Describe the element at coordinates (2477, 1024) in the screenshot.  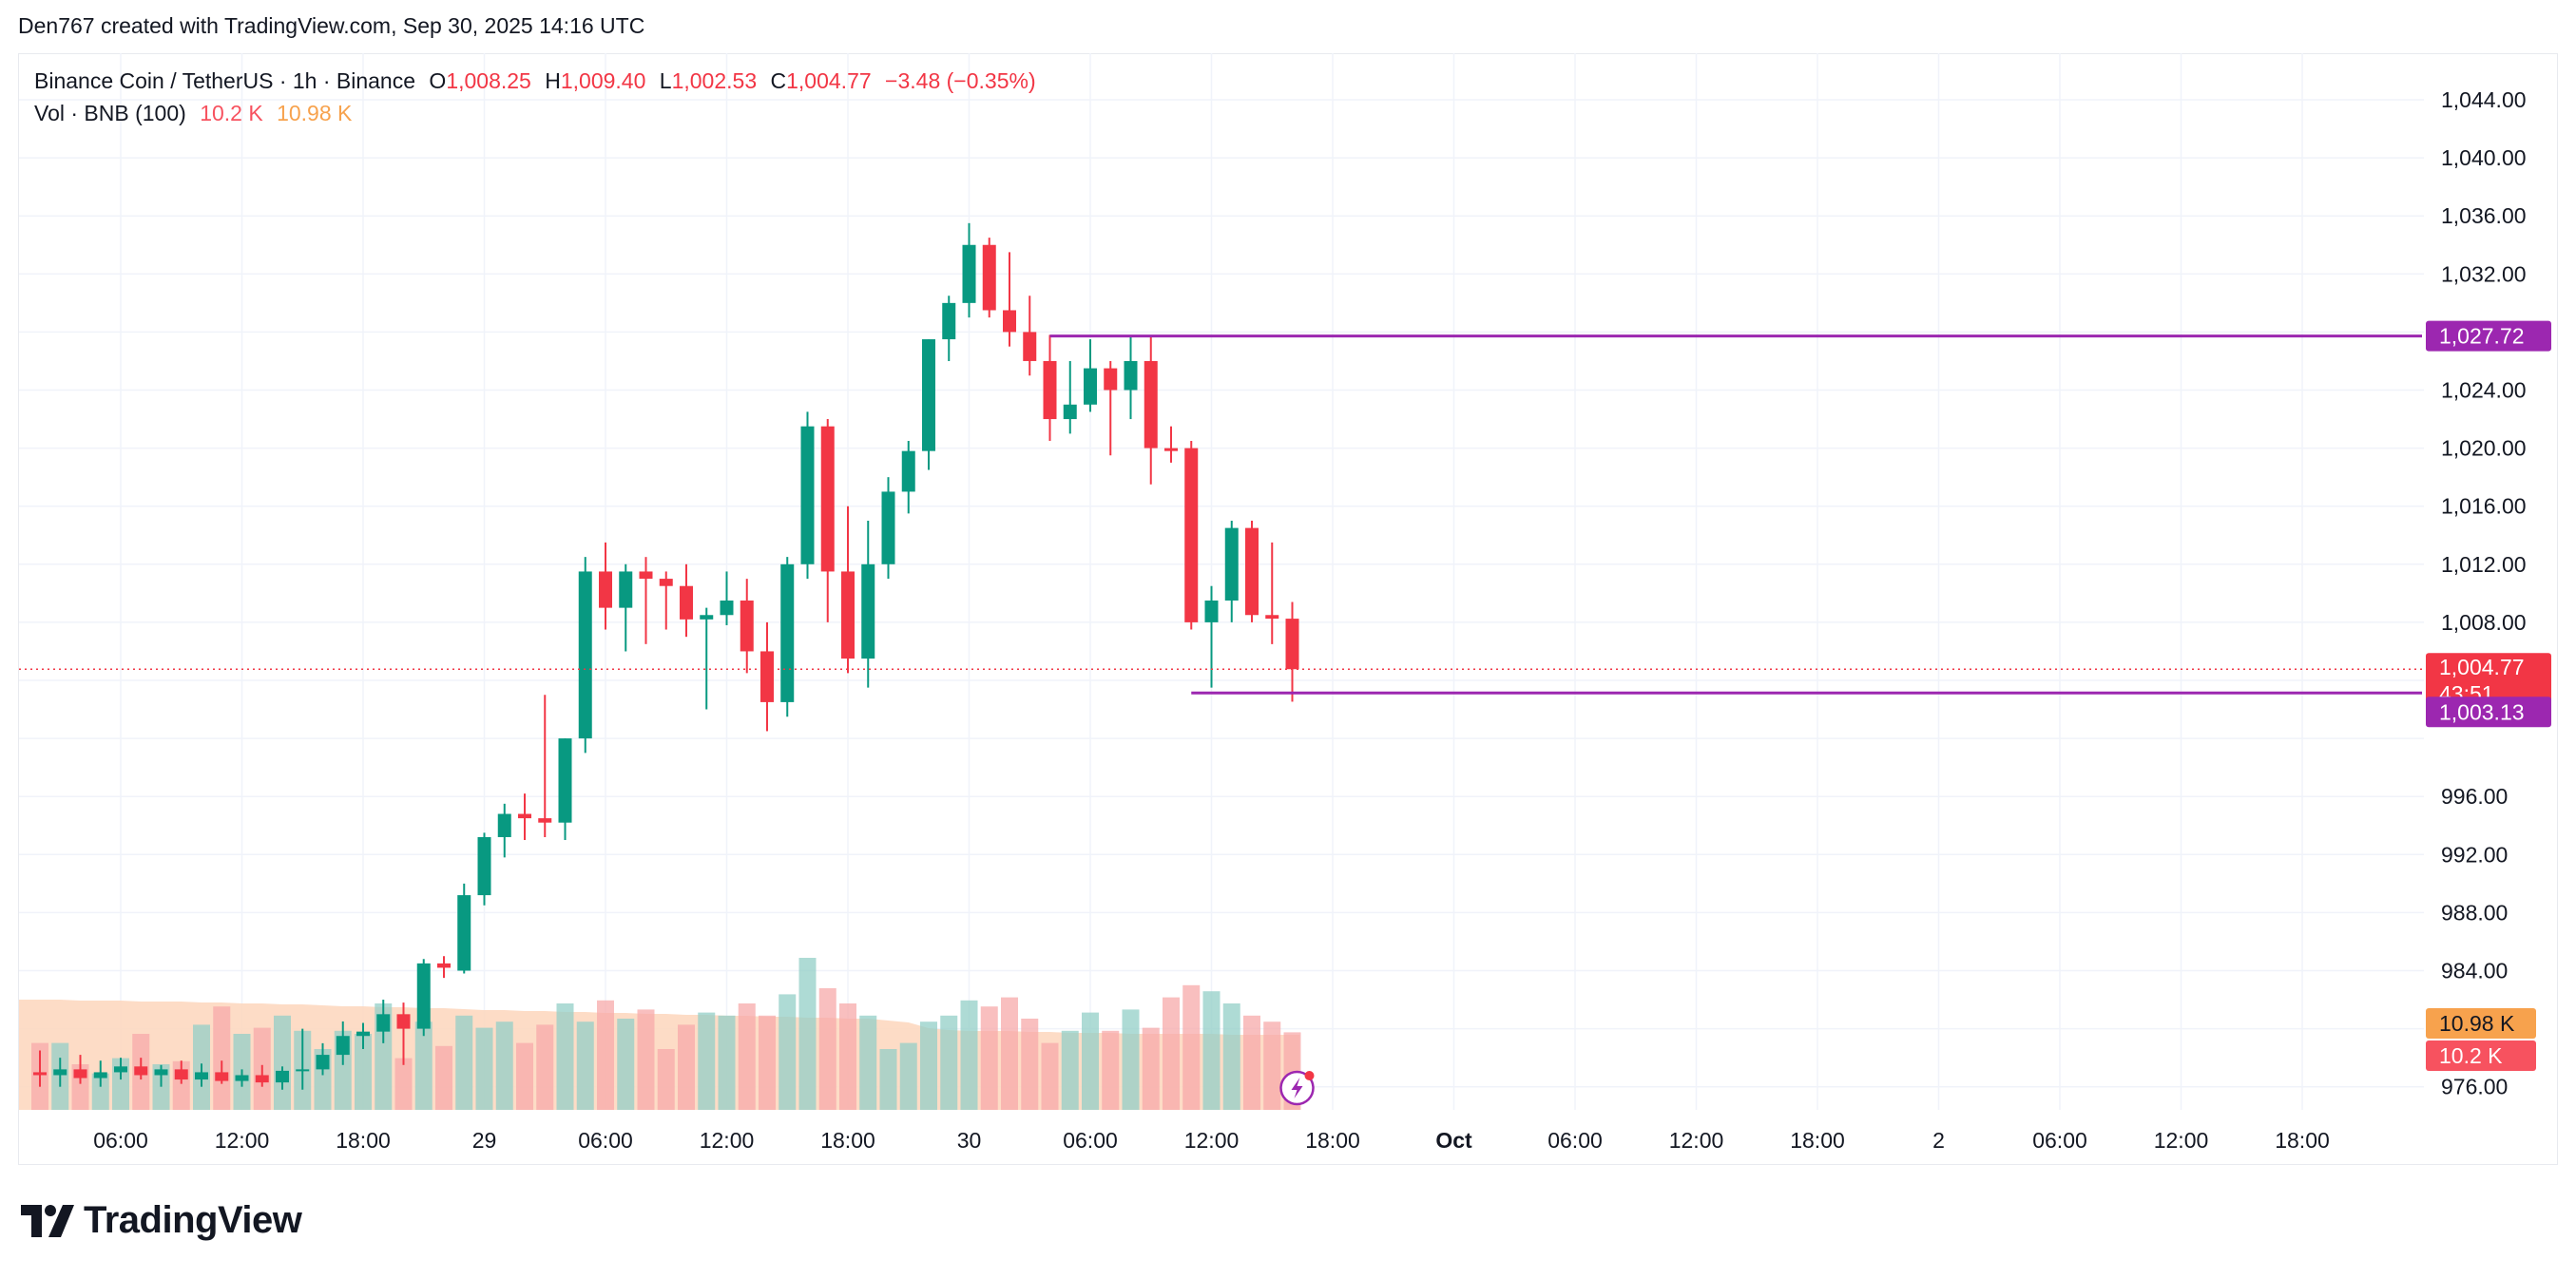
I see `volume-tag-label: 10.98 K` at that location.